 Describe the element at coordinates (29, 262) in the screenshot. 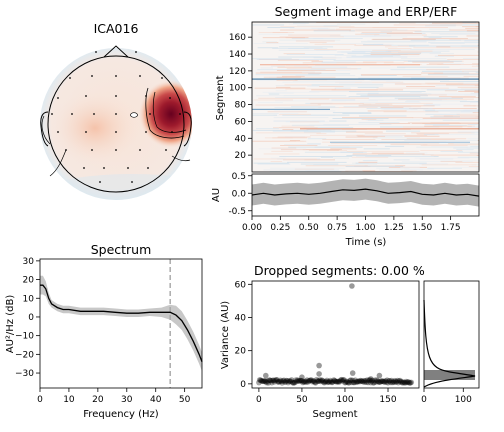

I see `spectrum-ytick-label: 30` at that location.